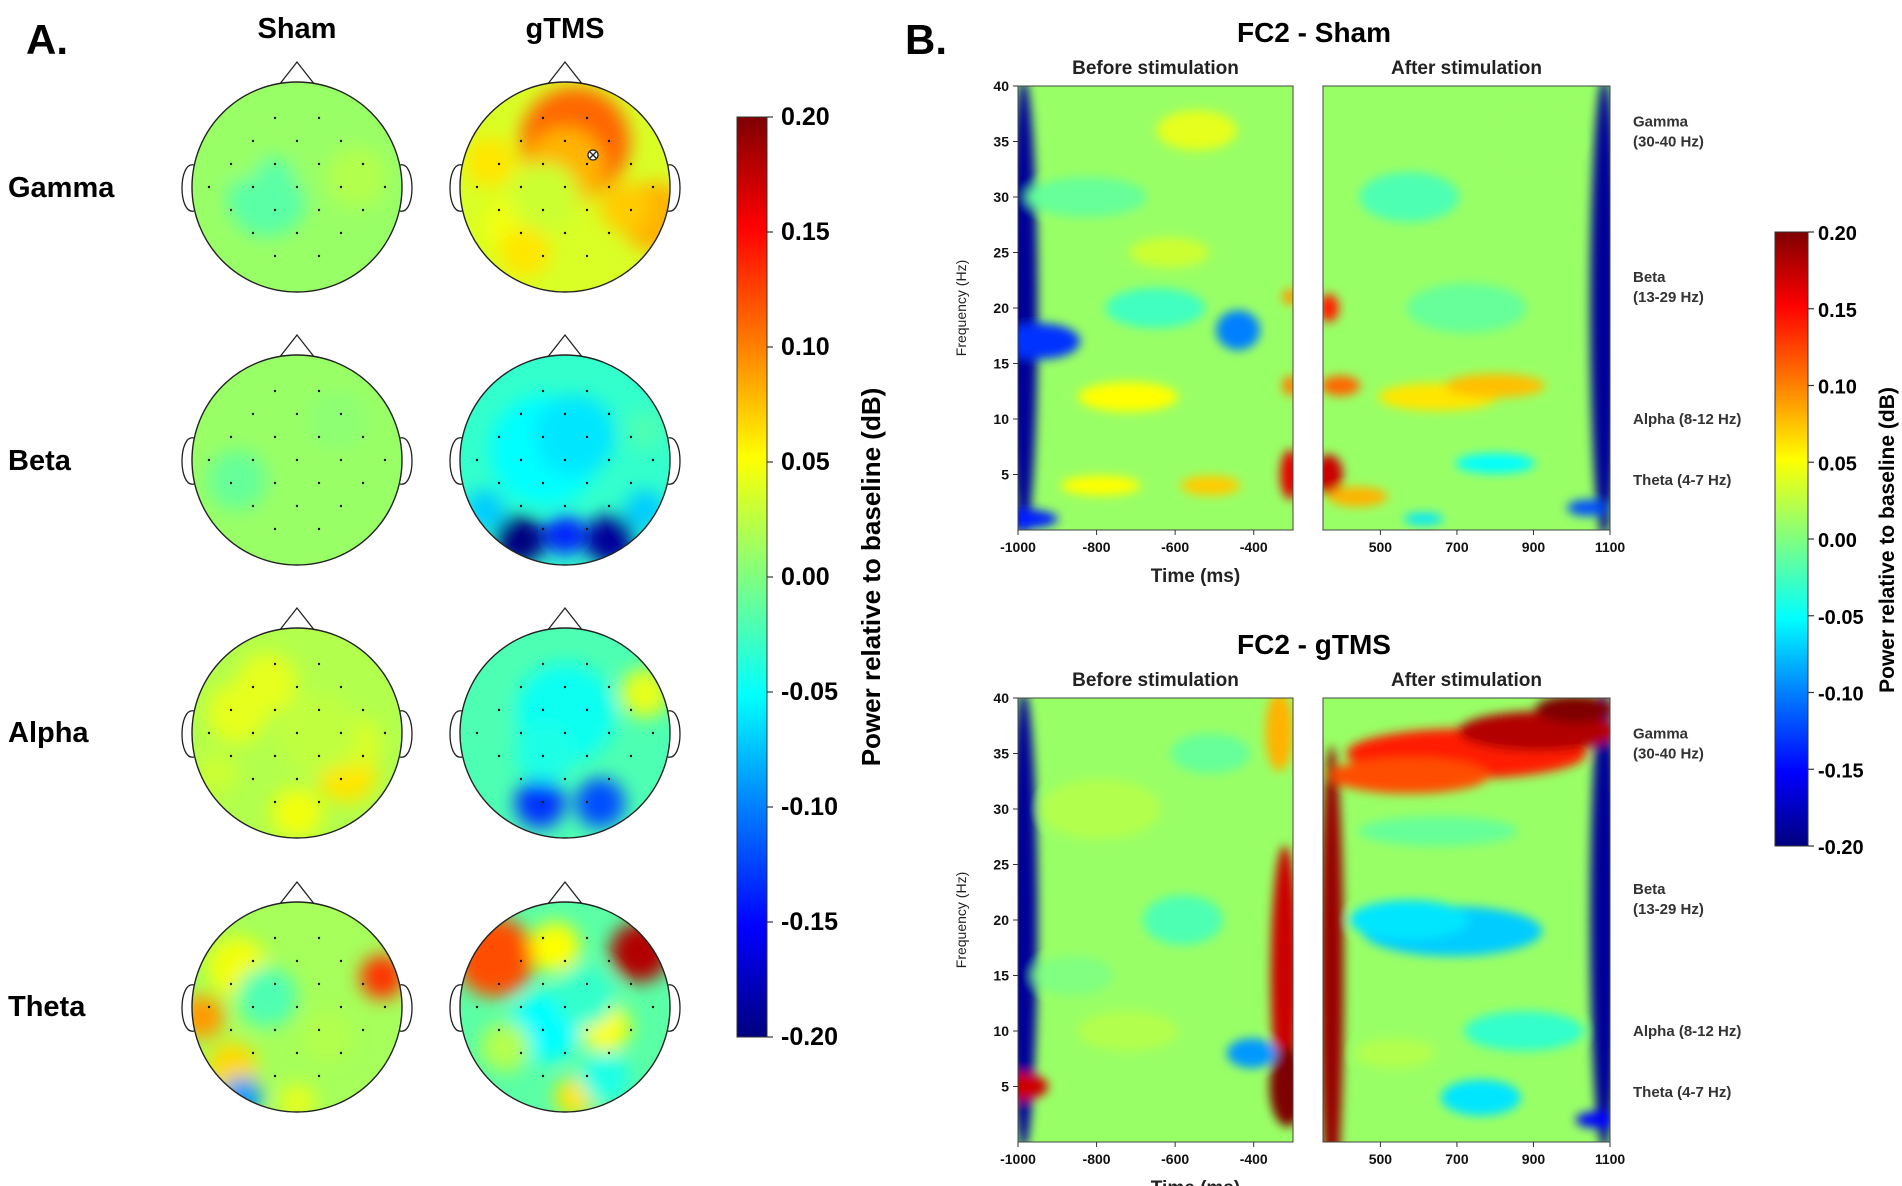 This screenshot has width=1902, height=1186. Describe the element at coordinates (926, 39) in the screenshot. I see `panel-b-letter: B.` at that location.